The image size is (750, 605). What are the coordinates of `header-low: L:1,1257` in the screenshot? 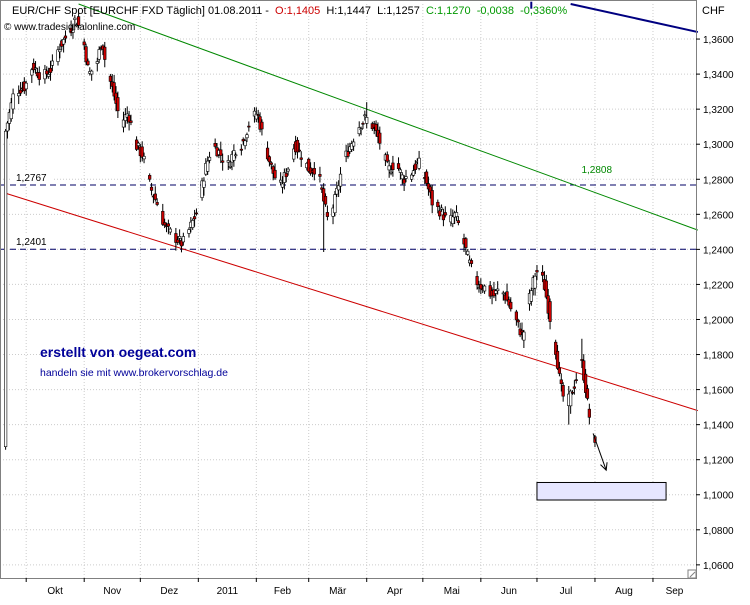 It's located at (398, 11).